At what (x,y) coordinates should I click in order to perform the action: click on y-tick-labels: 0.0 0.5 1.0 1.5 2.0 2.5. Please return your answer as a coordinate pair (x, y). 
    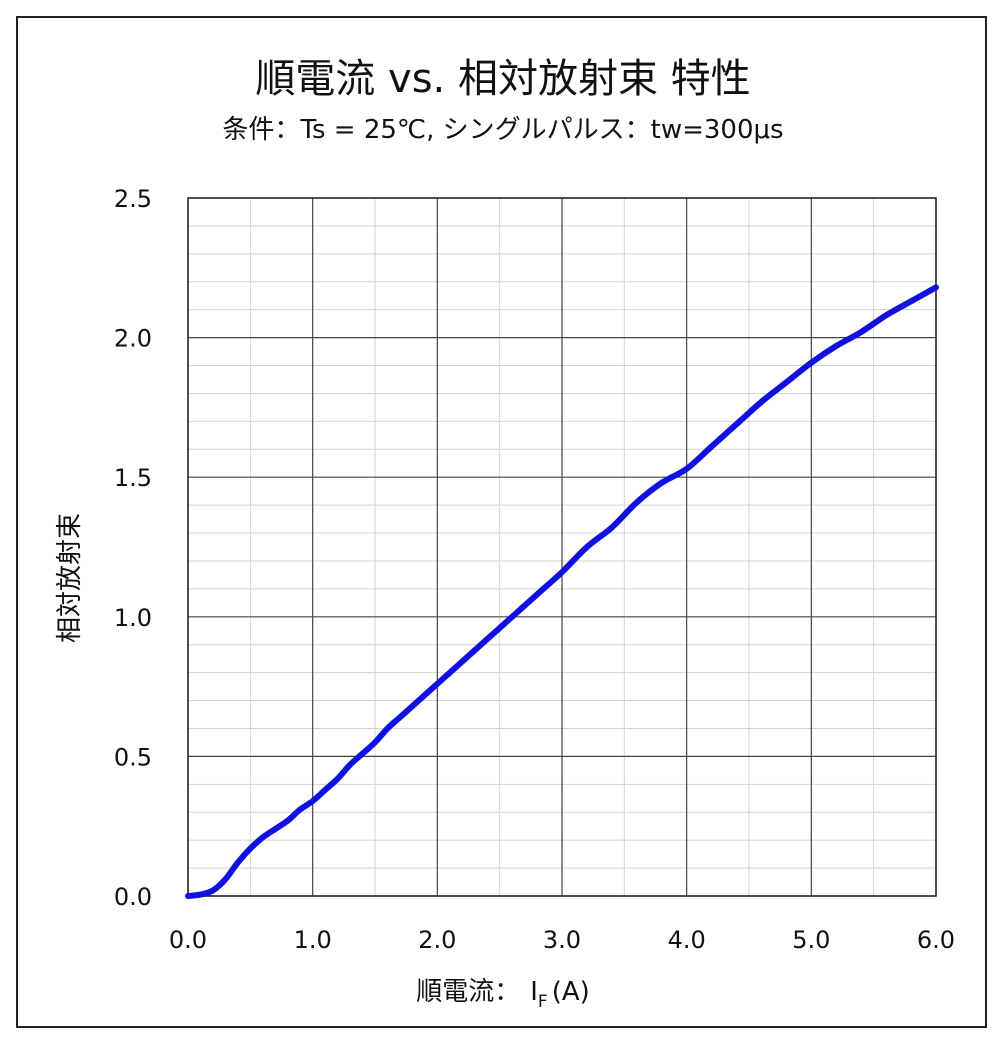
    Looking at the image, I should click on (133, 548).